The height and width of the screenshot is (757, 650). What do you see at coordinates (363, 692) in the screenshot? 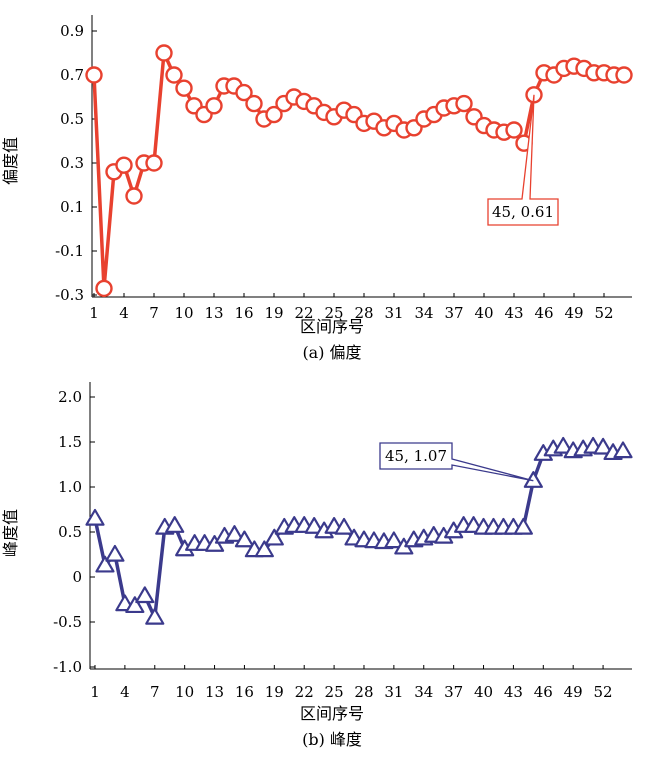
I see `kurtosis-x-tick-label: 28` at bounding box center [363, 692].